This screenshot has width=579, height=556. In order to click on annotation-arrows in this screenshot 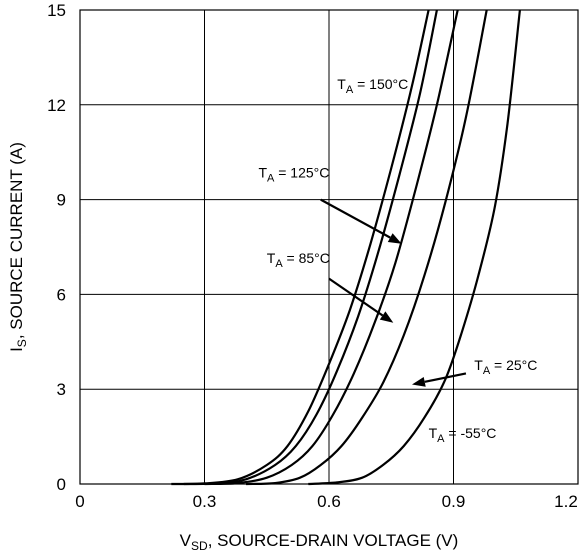, I will do `click(393, 292)`.